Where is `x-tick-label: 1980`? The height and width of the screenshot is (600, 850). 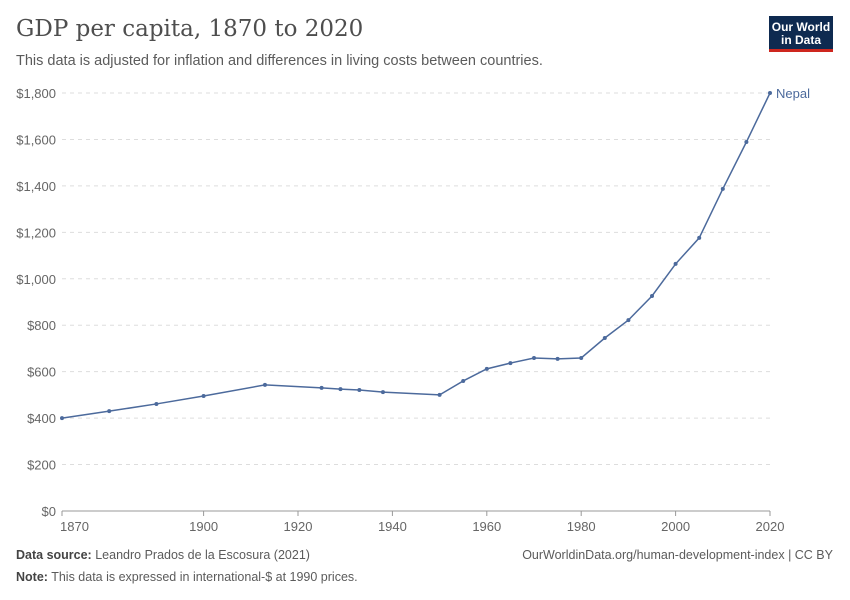
x-tick-label: 1980 is located at coordinates (581, 526).